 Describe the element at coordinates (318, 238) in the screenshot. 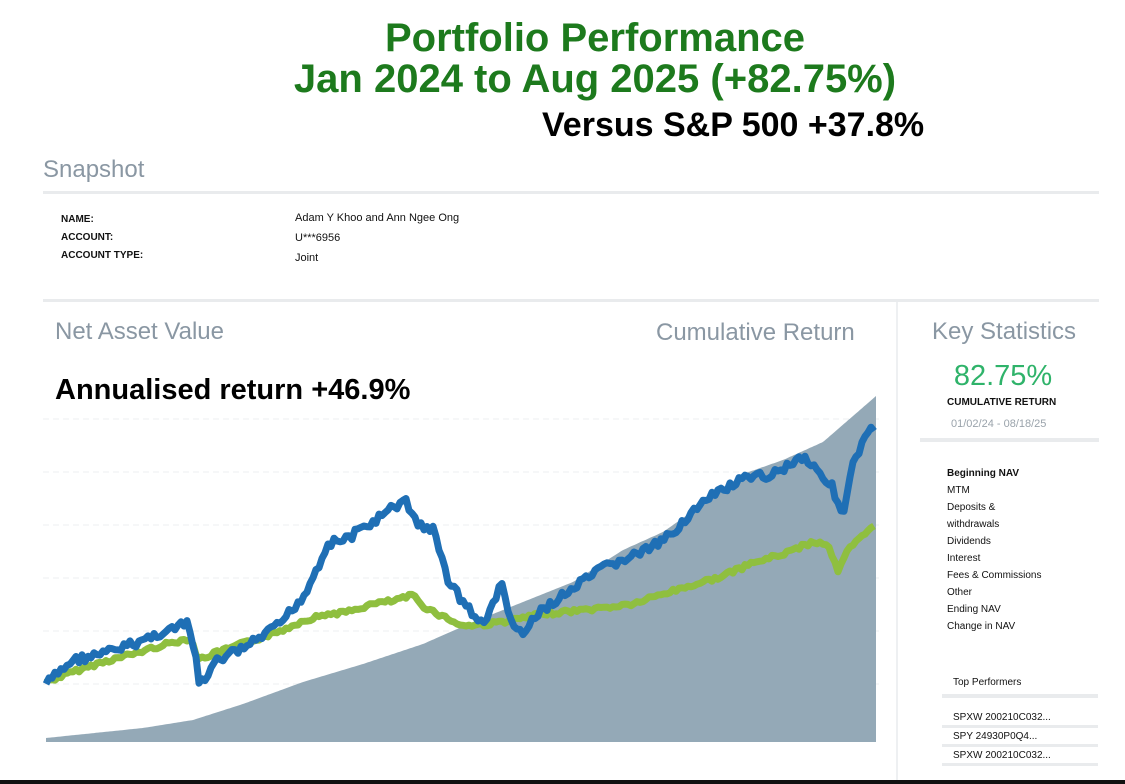

I see `account-value: U***6956` at that location.